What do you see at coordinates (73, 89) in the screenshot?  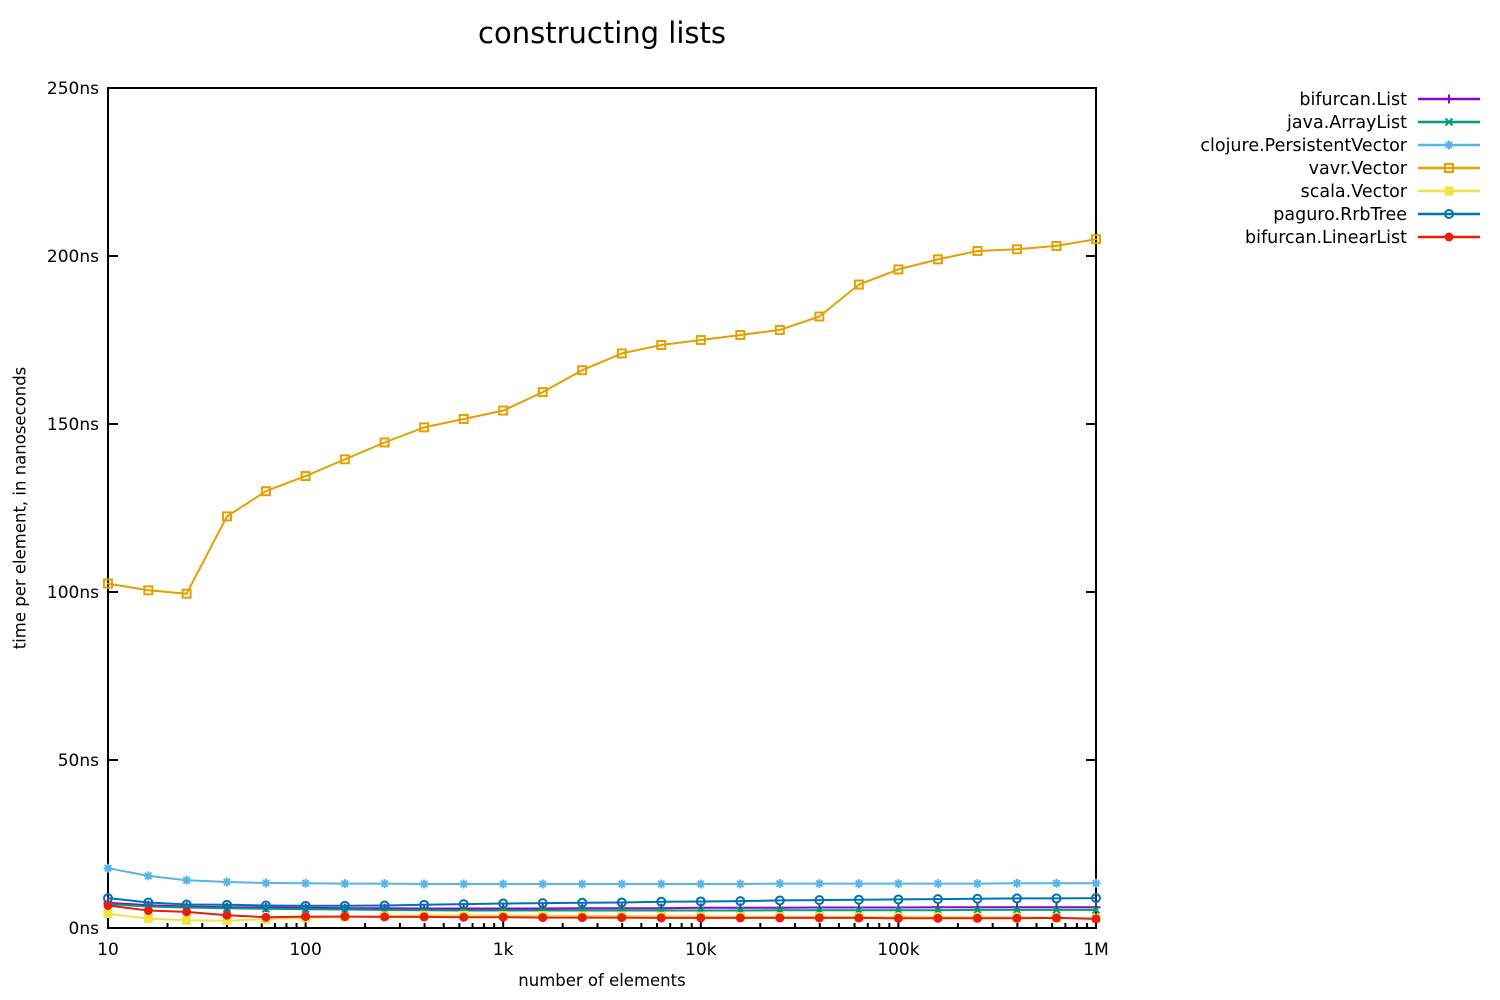 I see `y-tick-label: 250ns` at bounding box center [73, 89].